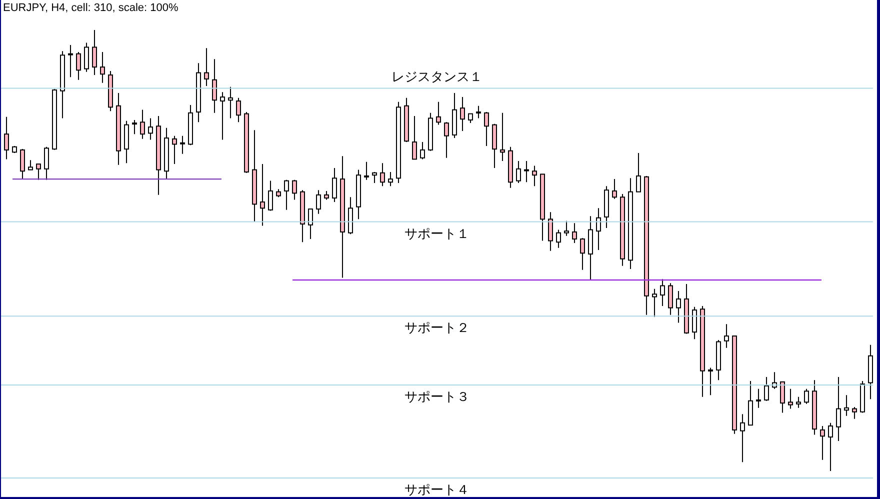 The width and height of the screenshot is (880, 499). Describe the element at coordinates (437, 234) in the screenshot. I see `ref-line-label: サポート１` at that location.